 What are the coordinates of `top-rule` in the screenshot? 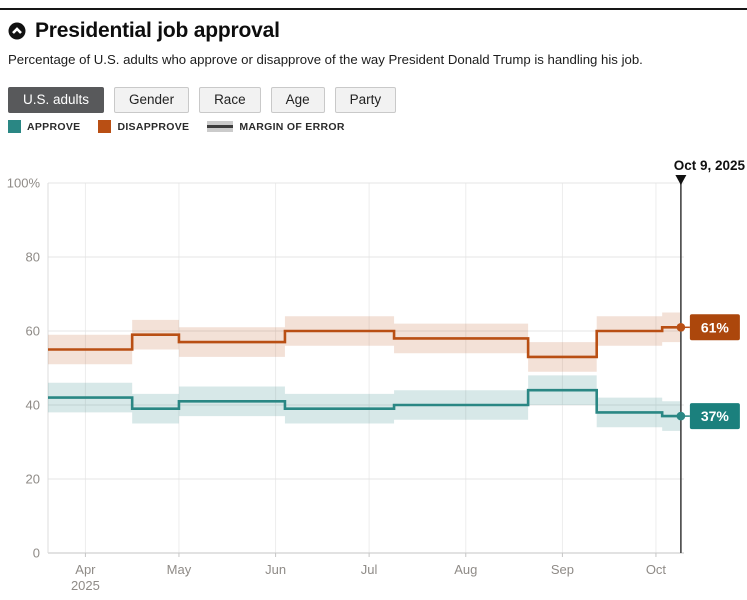 It's located at (373, 9).